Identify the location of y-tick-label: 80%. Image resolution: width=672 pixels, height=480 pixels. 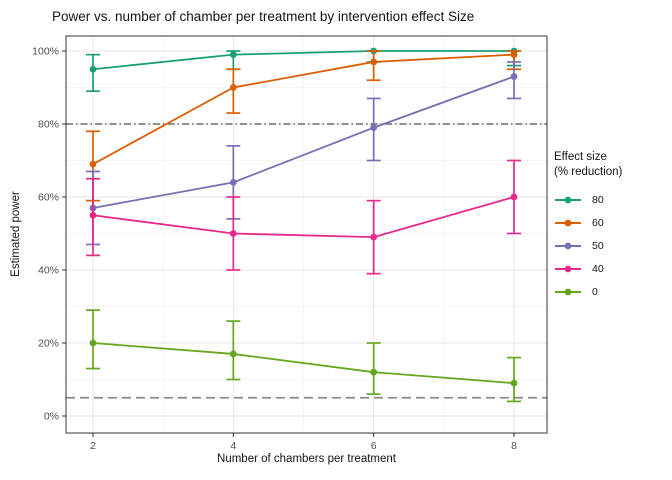
(48, 125).